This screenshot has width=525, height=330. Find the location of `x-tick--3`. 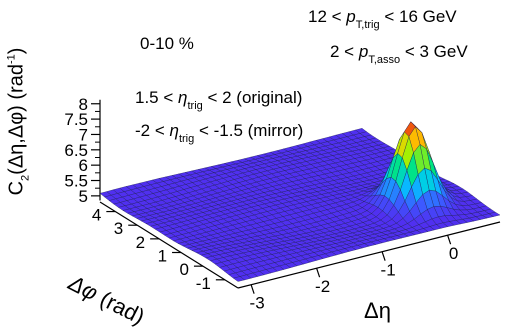

x-tick--3 is located at coordinates (252, 289).